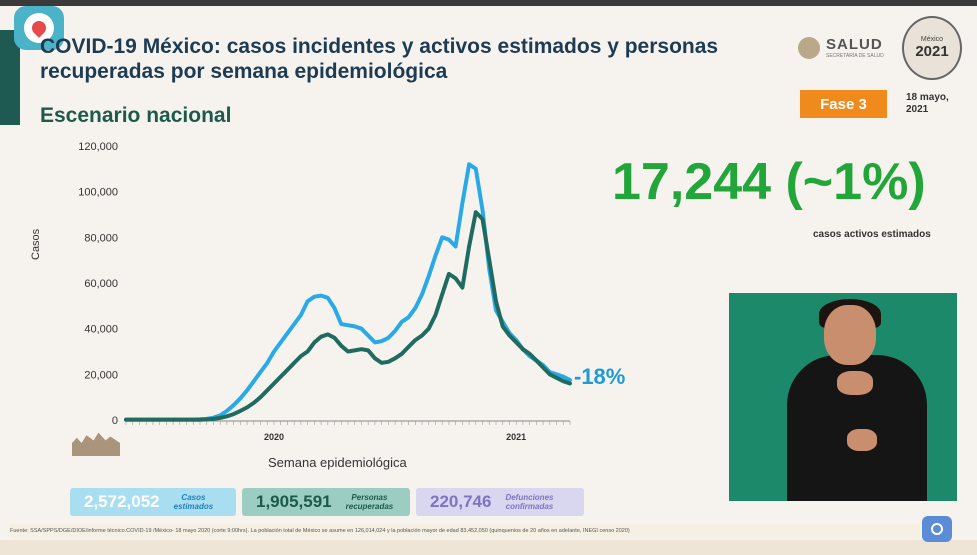 This screenshot has width=977, height=555. What do you see at coordinates (461, 501) in the screenshot?
I see `total-deaths-value: 220,746` at bounding box center [461, 501].